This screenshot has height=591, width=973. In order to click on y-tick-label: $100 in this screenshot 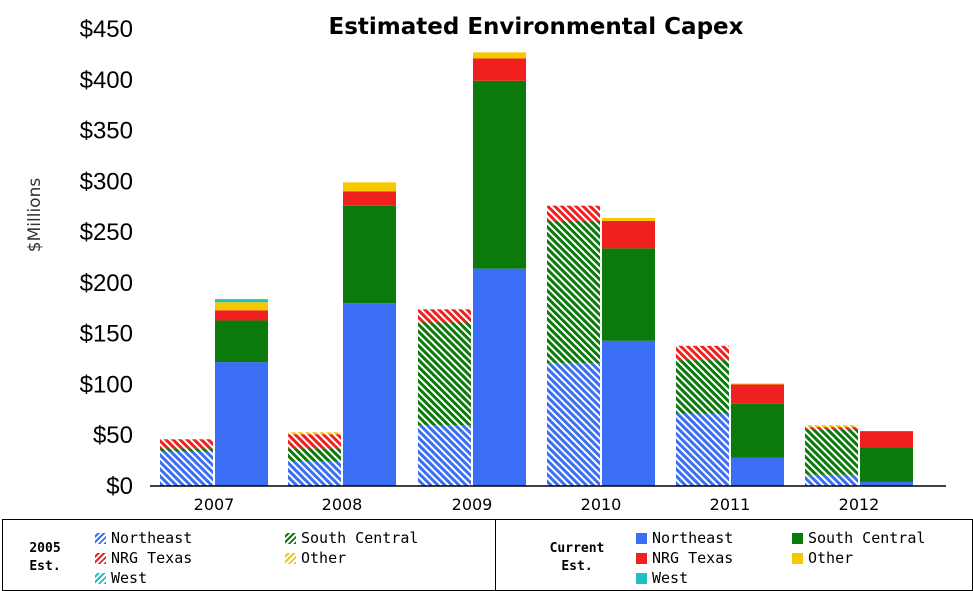, I will do `click(106, 384)`.